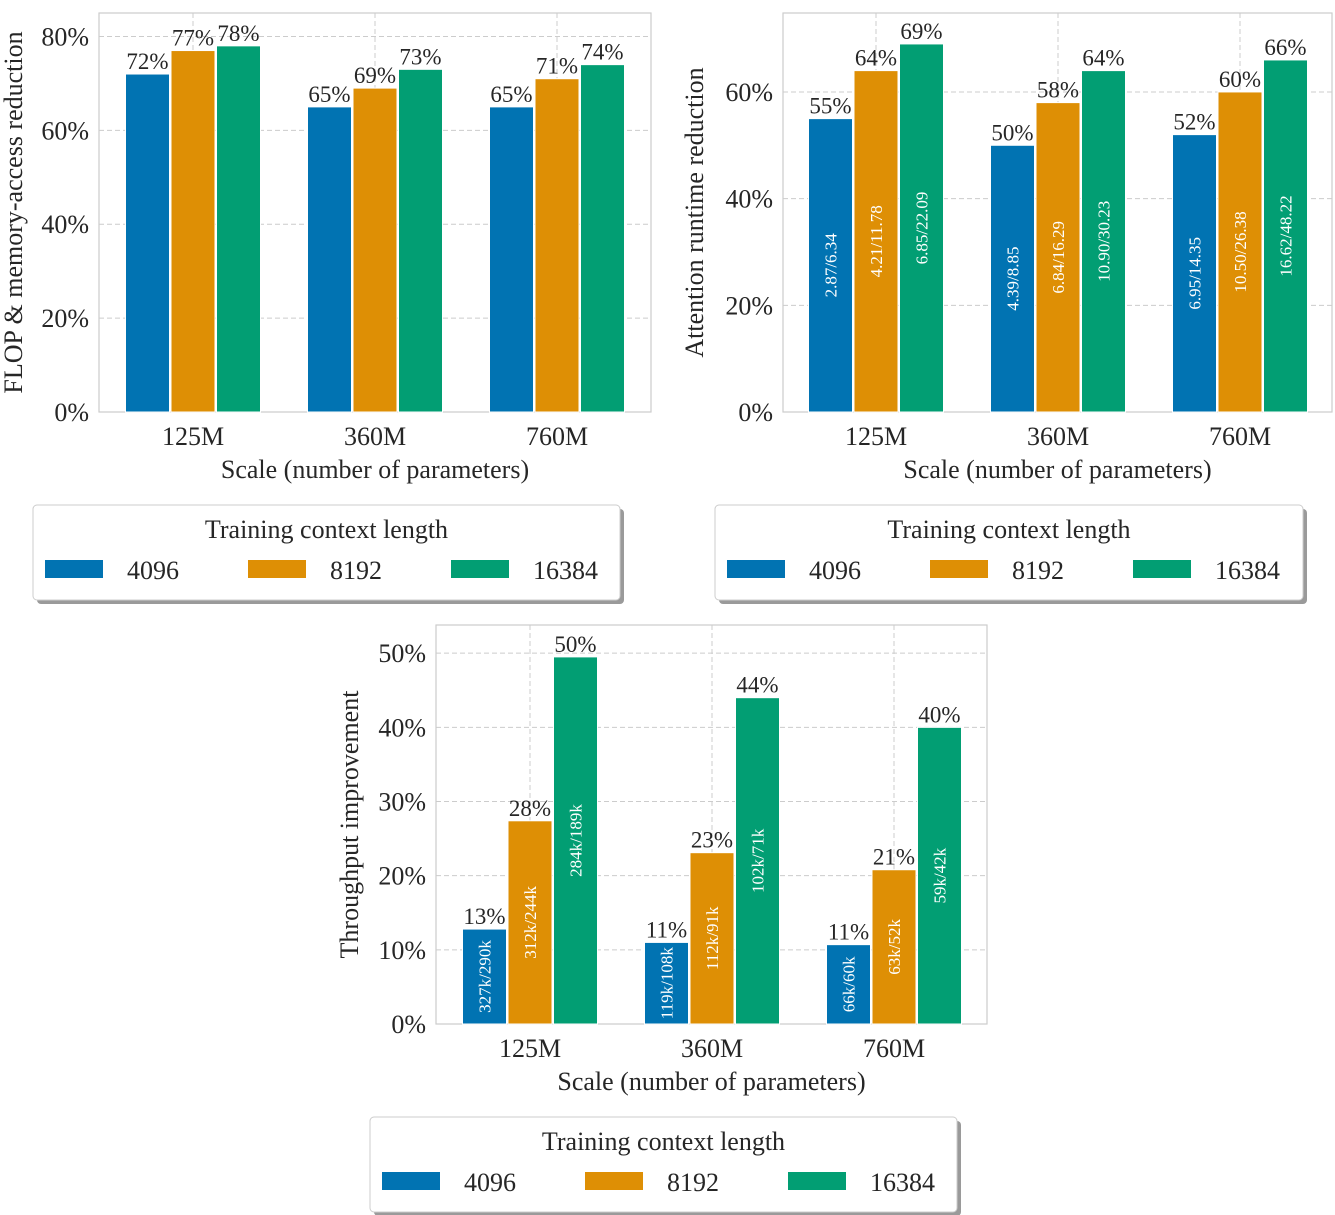 The image size is (1335, 1215). What do you see at coordinates (65, 36) in the screenshot?
I see `y-tick-label: 80%` at bounding box center [65, 36].